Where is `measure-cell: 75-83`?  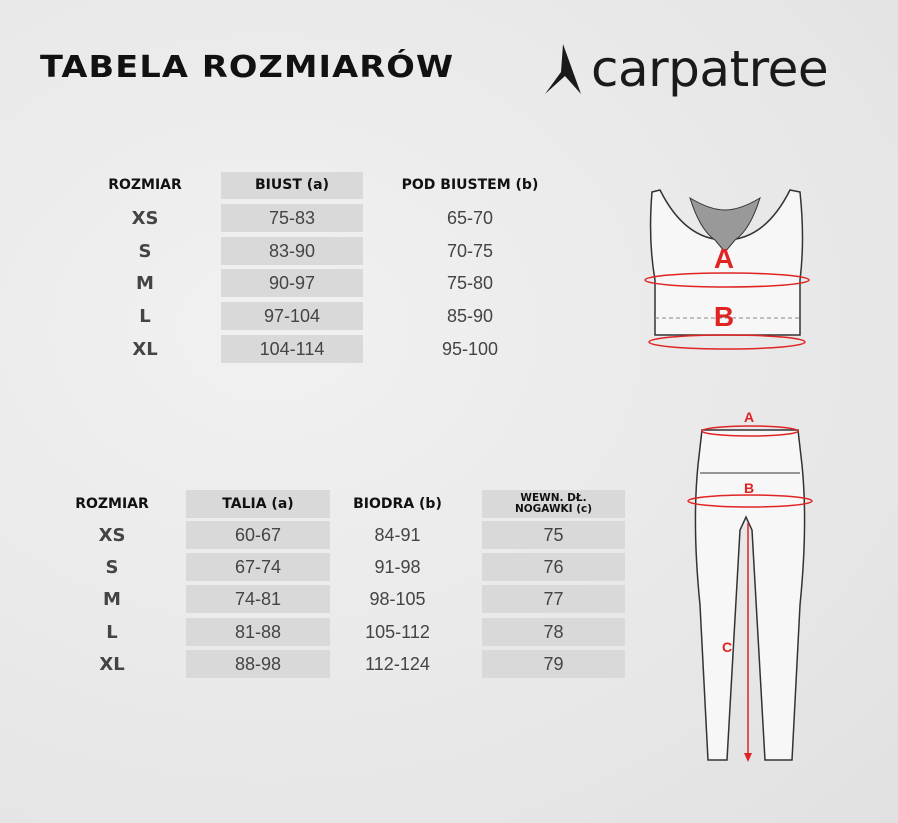
measure-cell: 75-83 is located at coordinates (292, 218).